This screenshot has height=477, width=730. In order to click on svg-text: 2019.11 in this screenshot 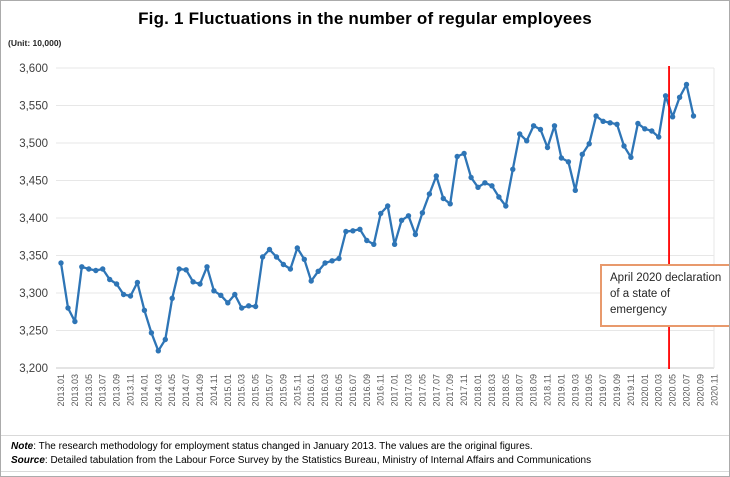, I will do `click(631, 390)`.